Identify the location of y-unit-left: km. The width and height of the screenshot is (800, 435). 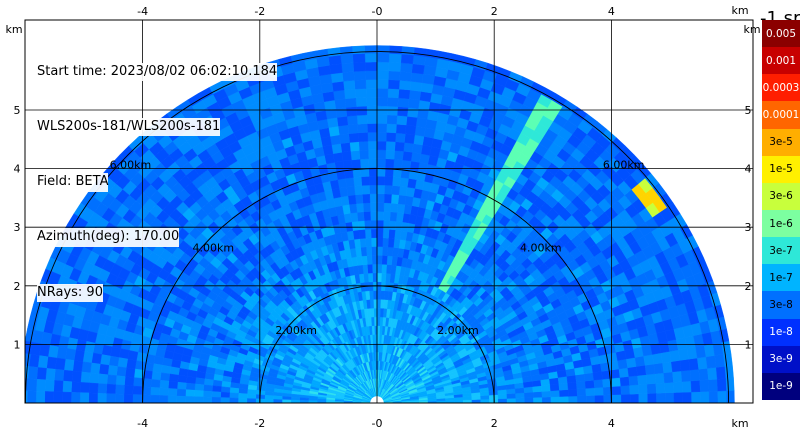
(13, 29).